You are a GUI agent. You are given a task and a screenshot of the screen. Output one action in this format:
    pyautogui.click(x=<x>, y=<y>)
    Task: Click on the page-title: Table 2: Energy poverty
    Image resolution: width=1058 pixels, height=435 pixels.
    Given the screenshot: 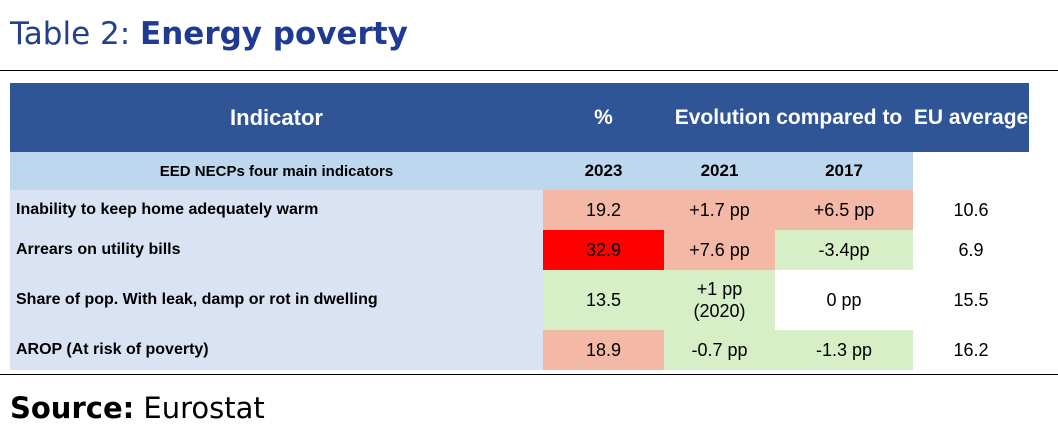 What is the action you would take?
    pyautogui.click(x=209, y=34)
    